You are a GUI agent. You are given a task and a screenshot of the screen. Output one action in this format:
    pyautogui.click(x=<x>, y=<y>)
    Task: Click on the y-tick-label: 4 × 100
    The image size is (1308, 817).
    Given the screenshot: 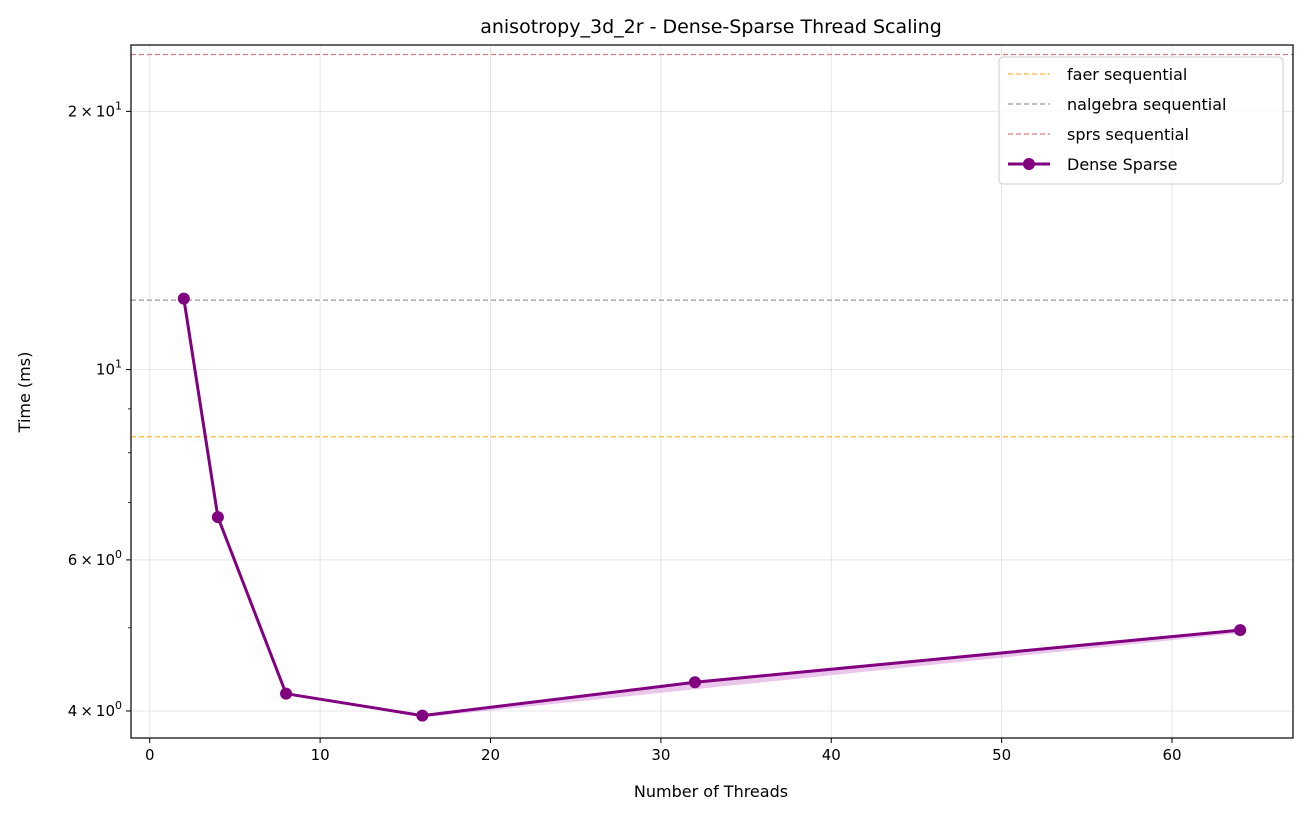 What is the action you would take?
    pyautogui.click(x=95, y=709)
    